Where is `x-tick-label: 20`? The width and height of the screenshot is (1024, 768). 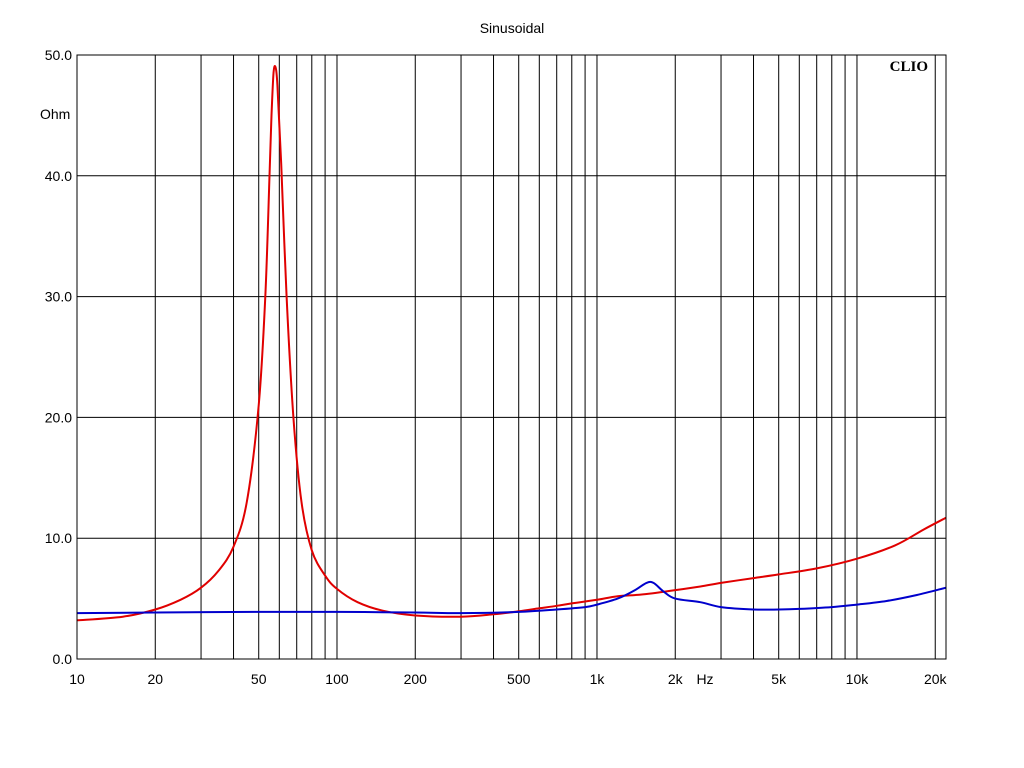
x-tick-label: 20 is located at coordinates (155, 679).